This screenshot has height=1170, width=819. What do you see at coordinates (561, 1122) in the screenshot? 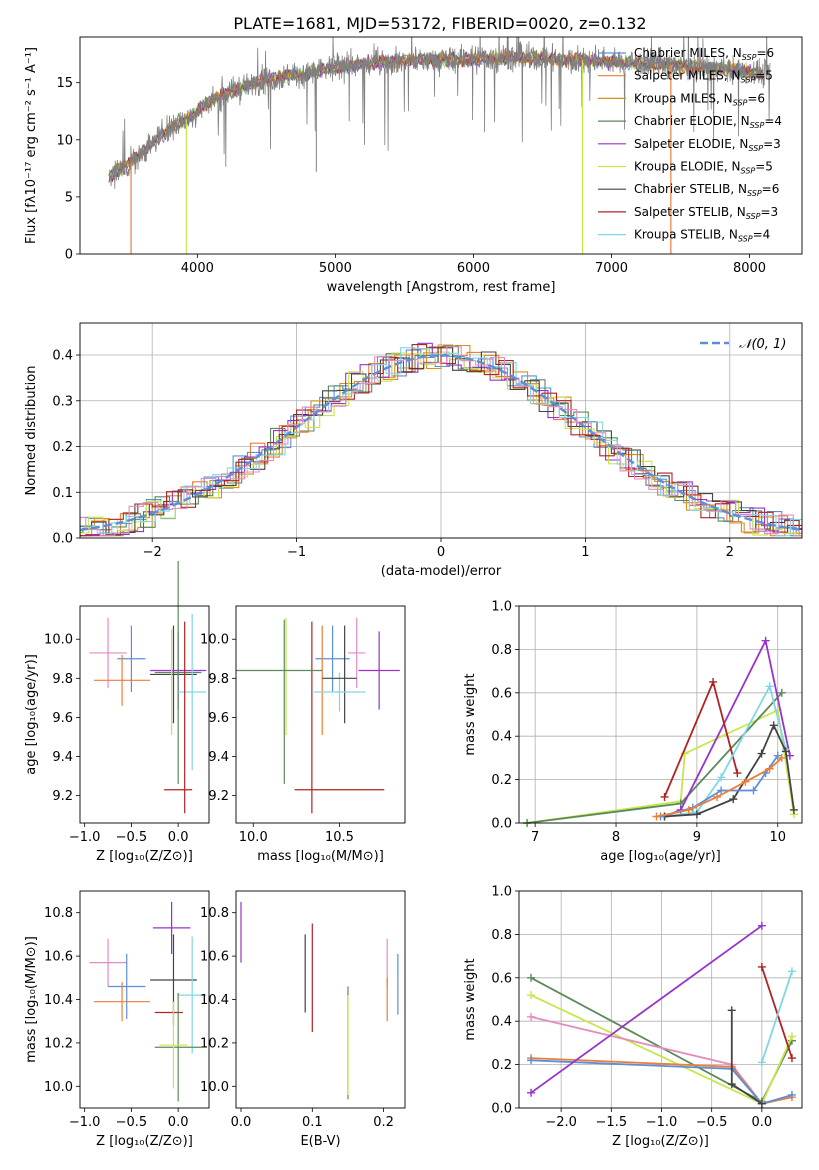
I see `x-tick-label: −2.0` at bounding box center [561, 1122].